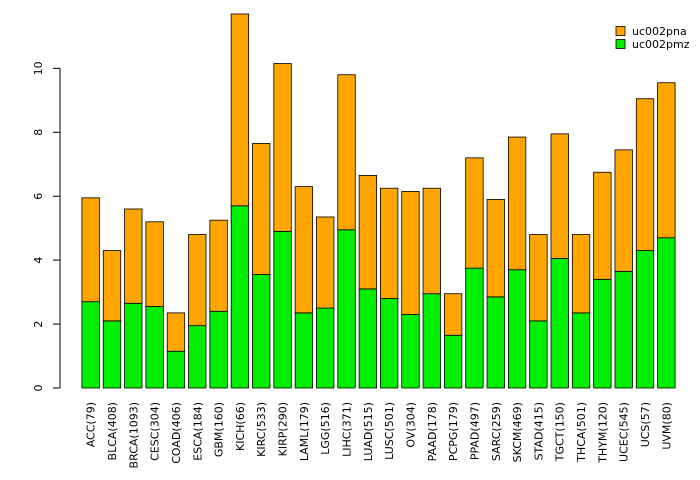 Image resolution: width=700 pixels, height=480 pixels. Describe the element at coordinates (620, 31) in the screenshot. I see `legend-swatch-uc002pna` at that location.